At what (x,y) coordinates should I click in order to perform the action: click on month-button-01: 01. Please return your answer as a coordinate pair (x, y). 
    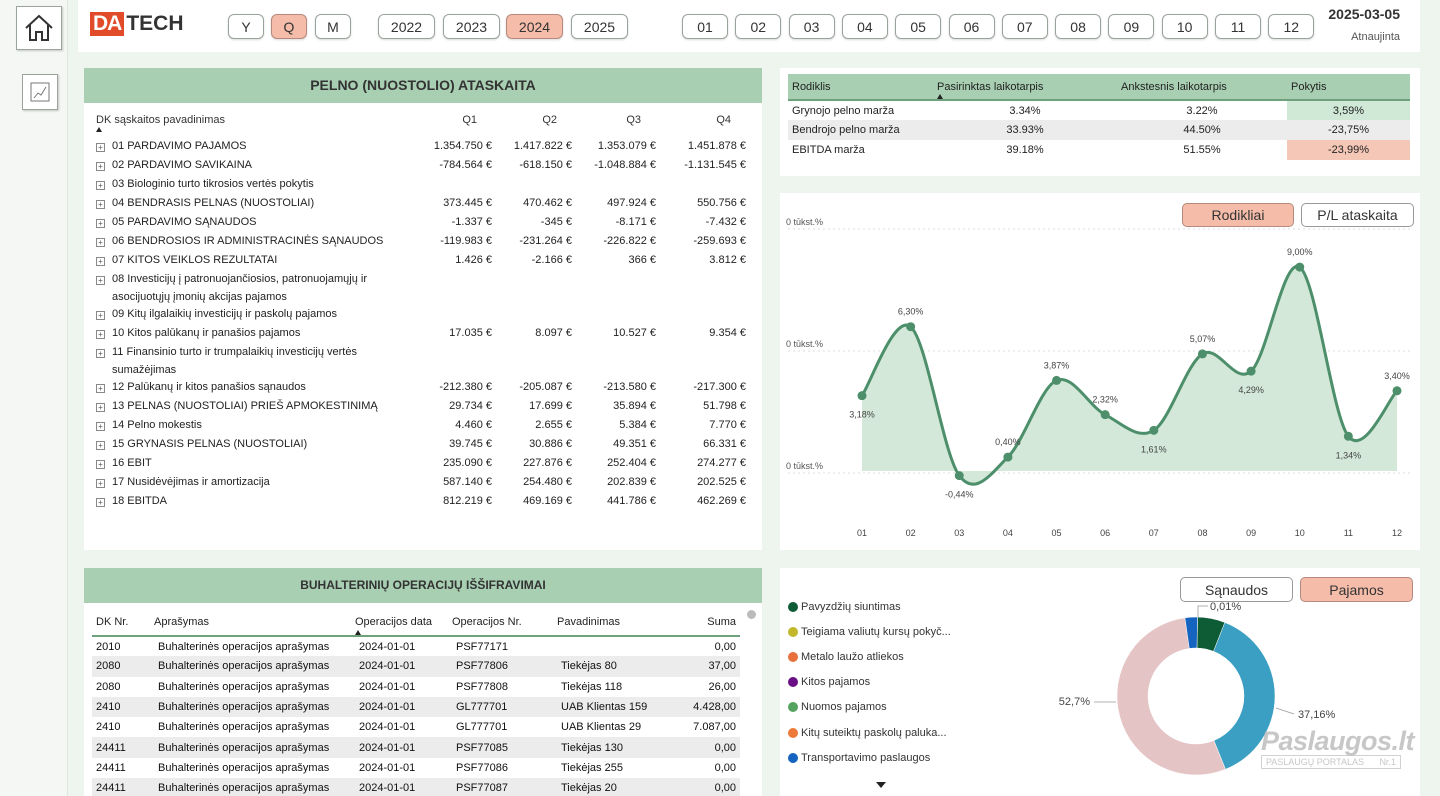
    Looking at the image, I should click on (705, 26).